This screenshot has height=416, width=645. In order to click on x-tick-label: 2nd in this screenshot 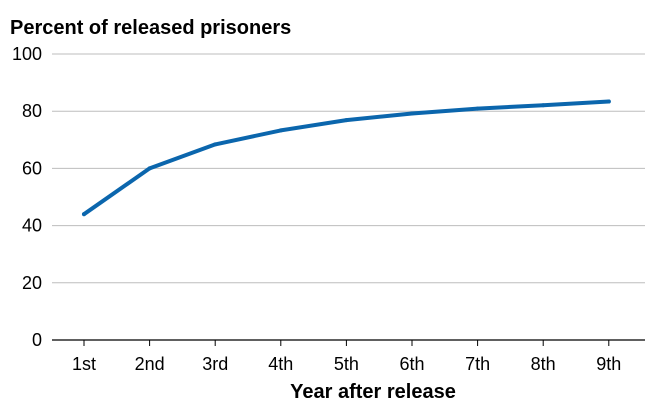, I will do `click(150, 364)`.